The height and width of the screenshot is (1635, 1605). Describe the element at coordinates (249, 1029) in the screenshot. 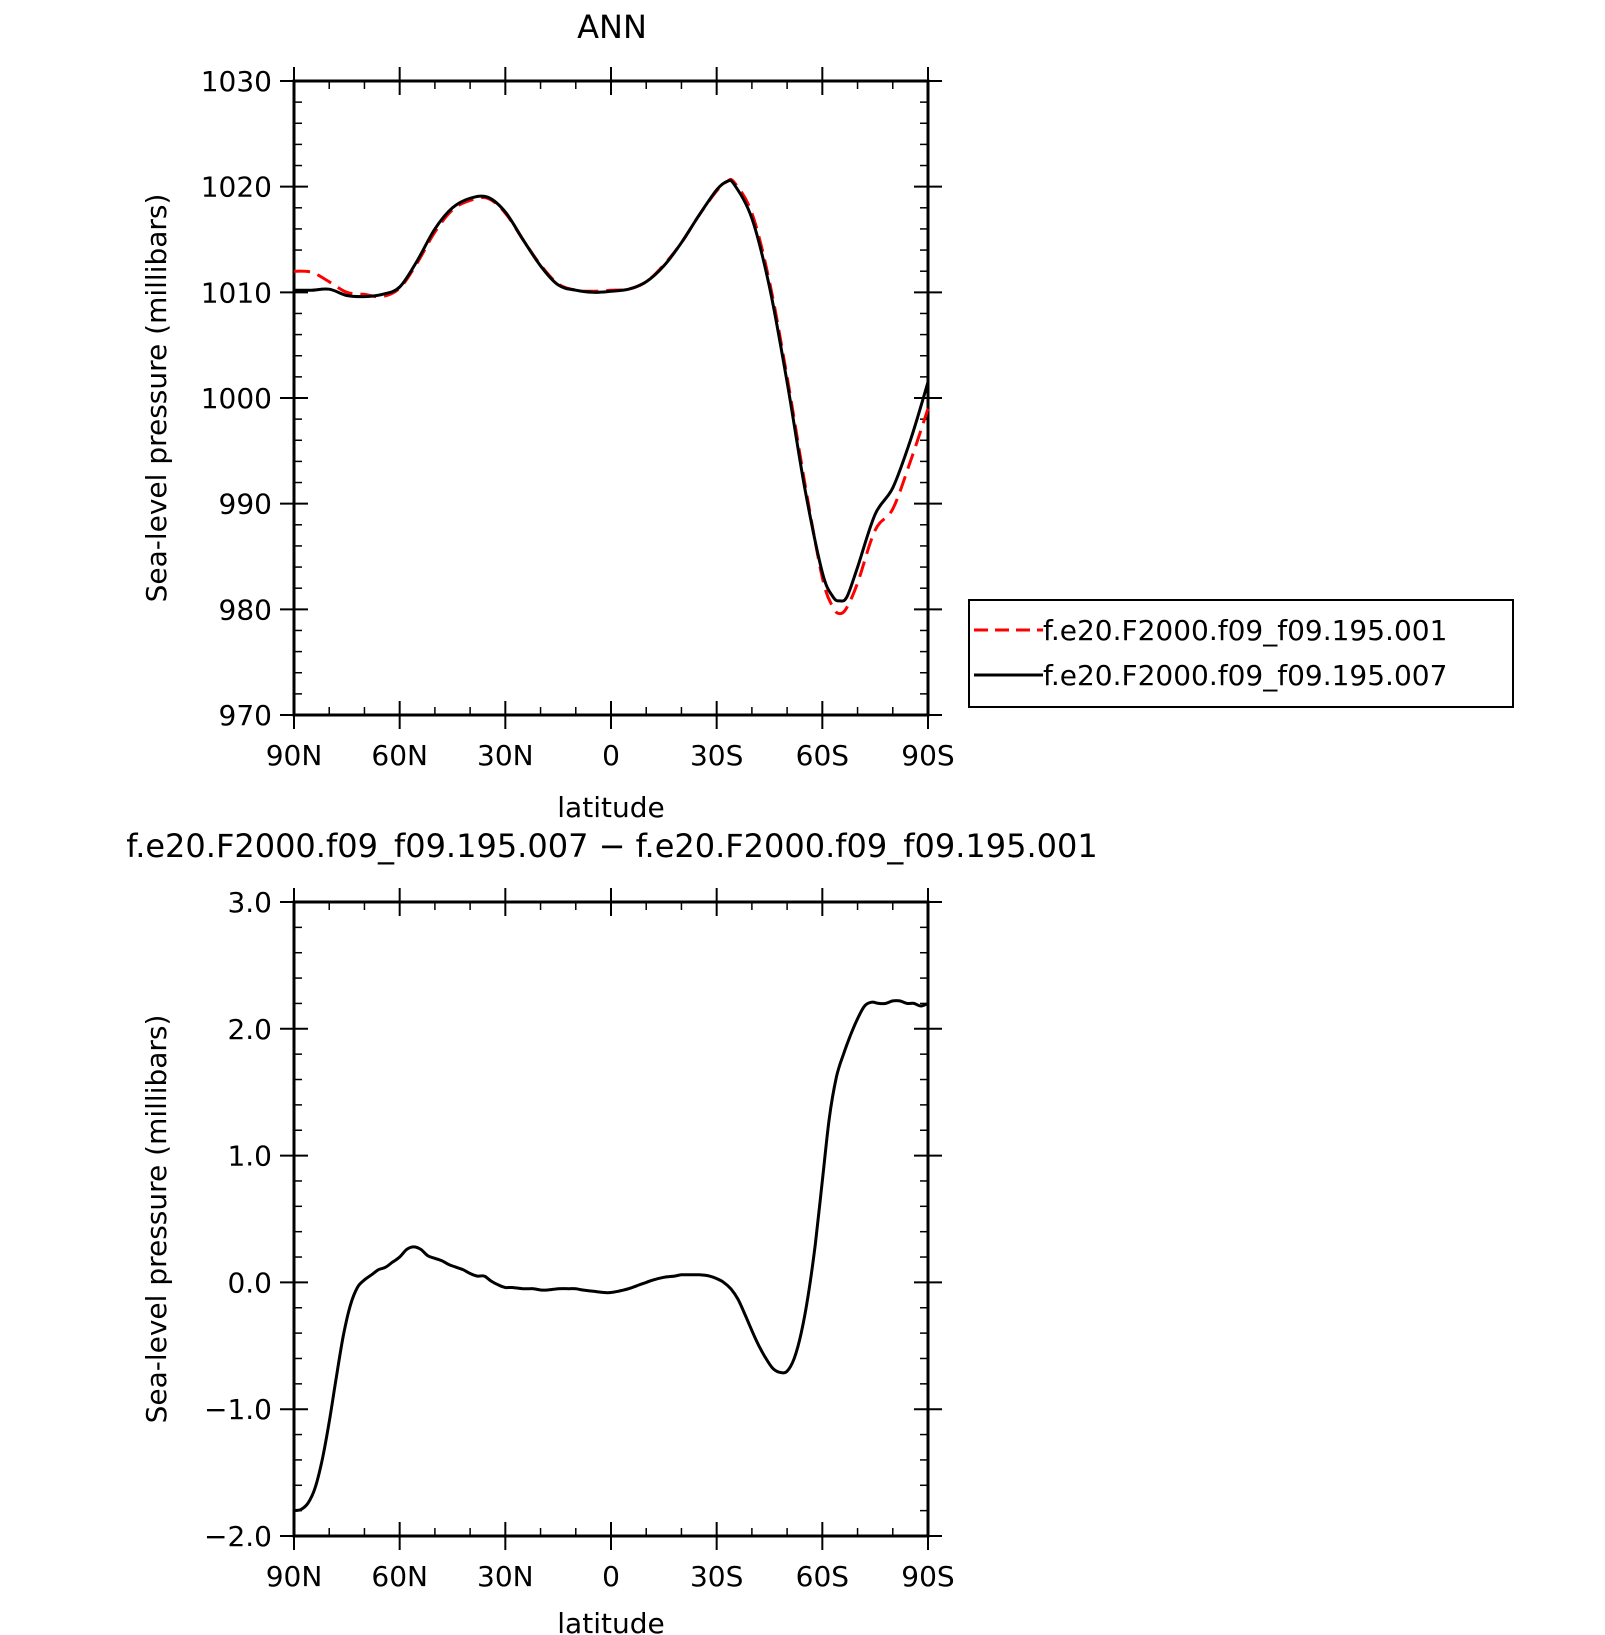

I see `y-tick-label: 2.0` at that location.